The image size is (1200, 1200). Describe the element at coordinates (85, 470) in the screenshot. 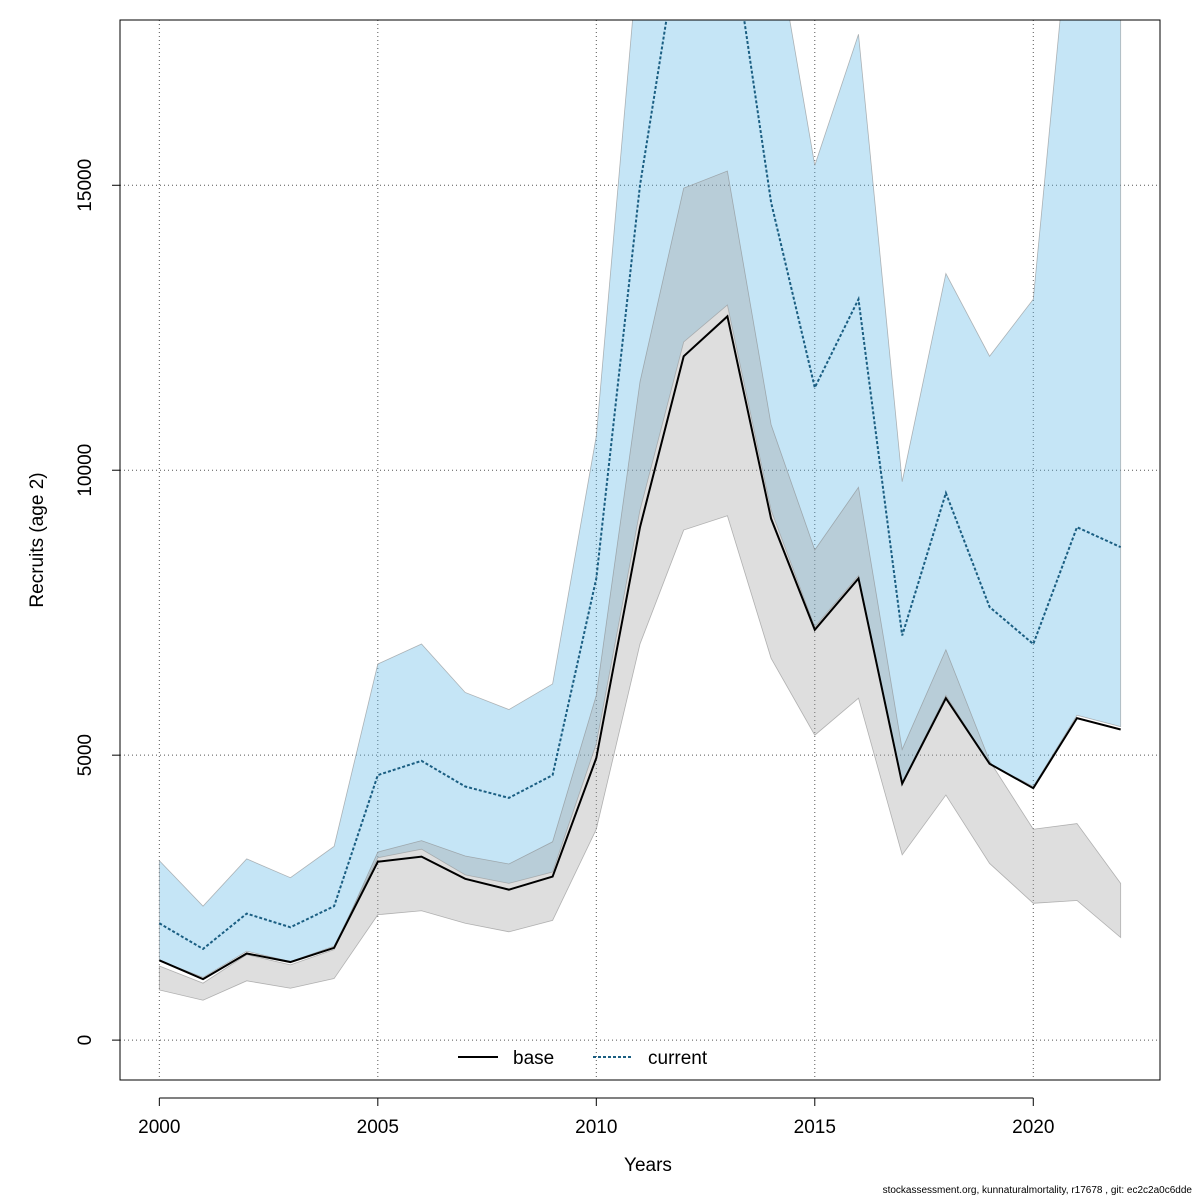

I see `y-tick-label-10000: 10000` at that location.